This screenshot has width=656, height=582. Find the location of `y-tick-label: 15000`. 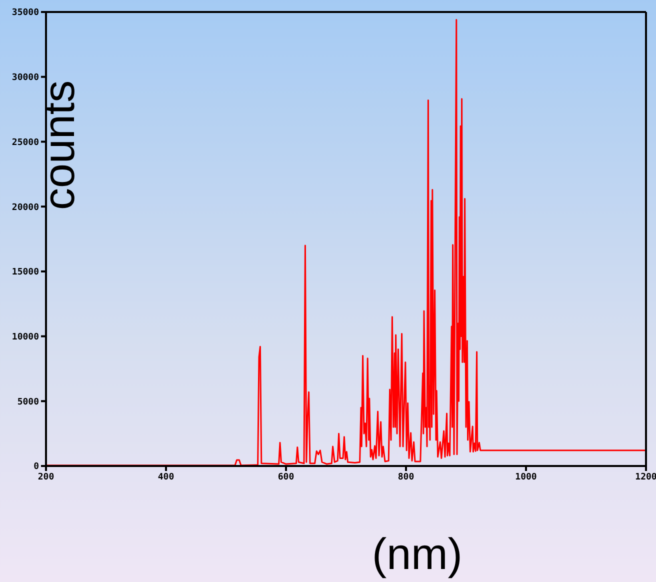

y-tick-label: 15000 is located at coordinates (25, 273).